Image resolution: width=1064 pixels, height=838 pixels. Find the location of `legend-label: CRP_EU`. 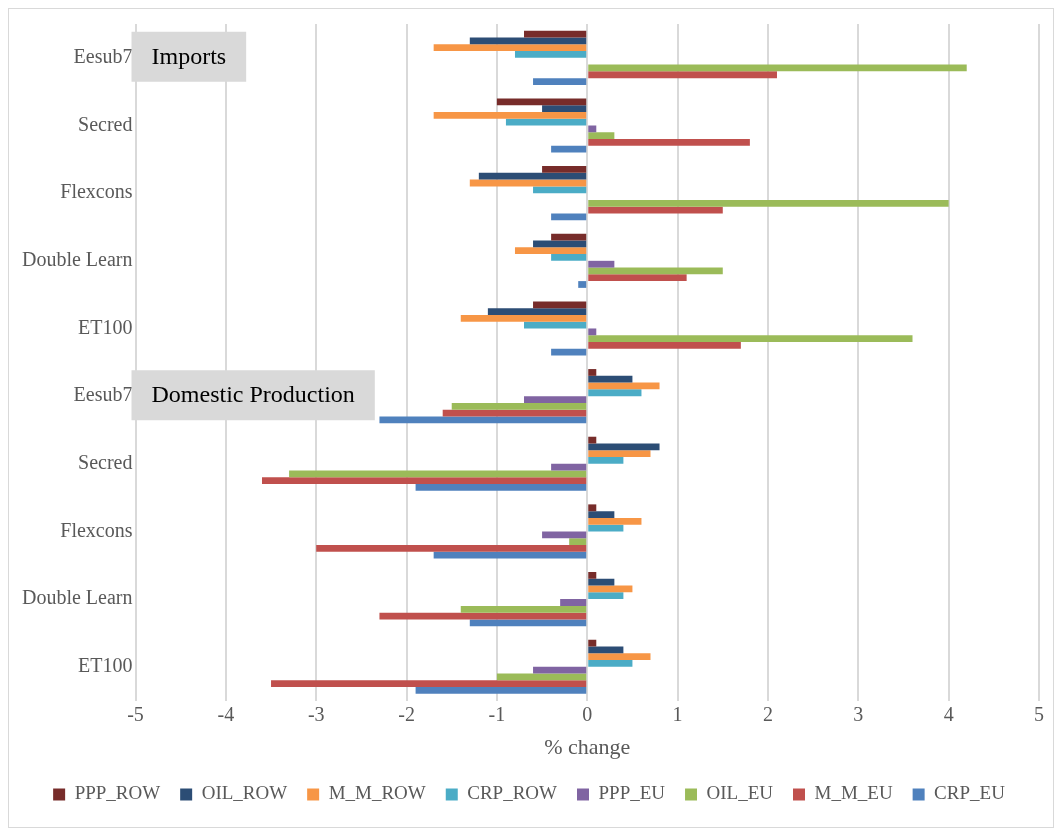

legend-label: CRP_EU is located at coordinates (970, 793).